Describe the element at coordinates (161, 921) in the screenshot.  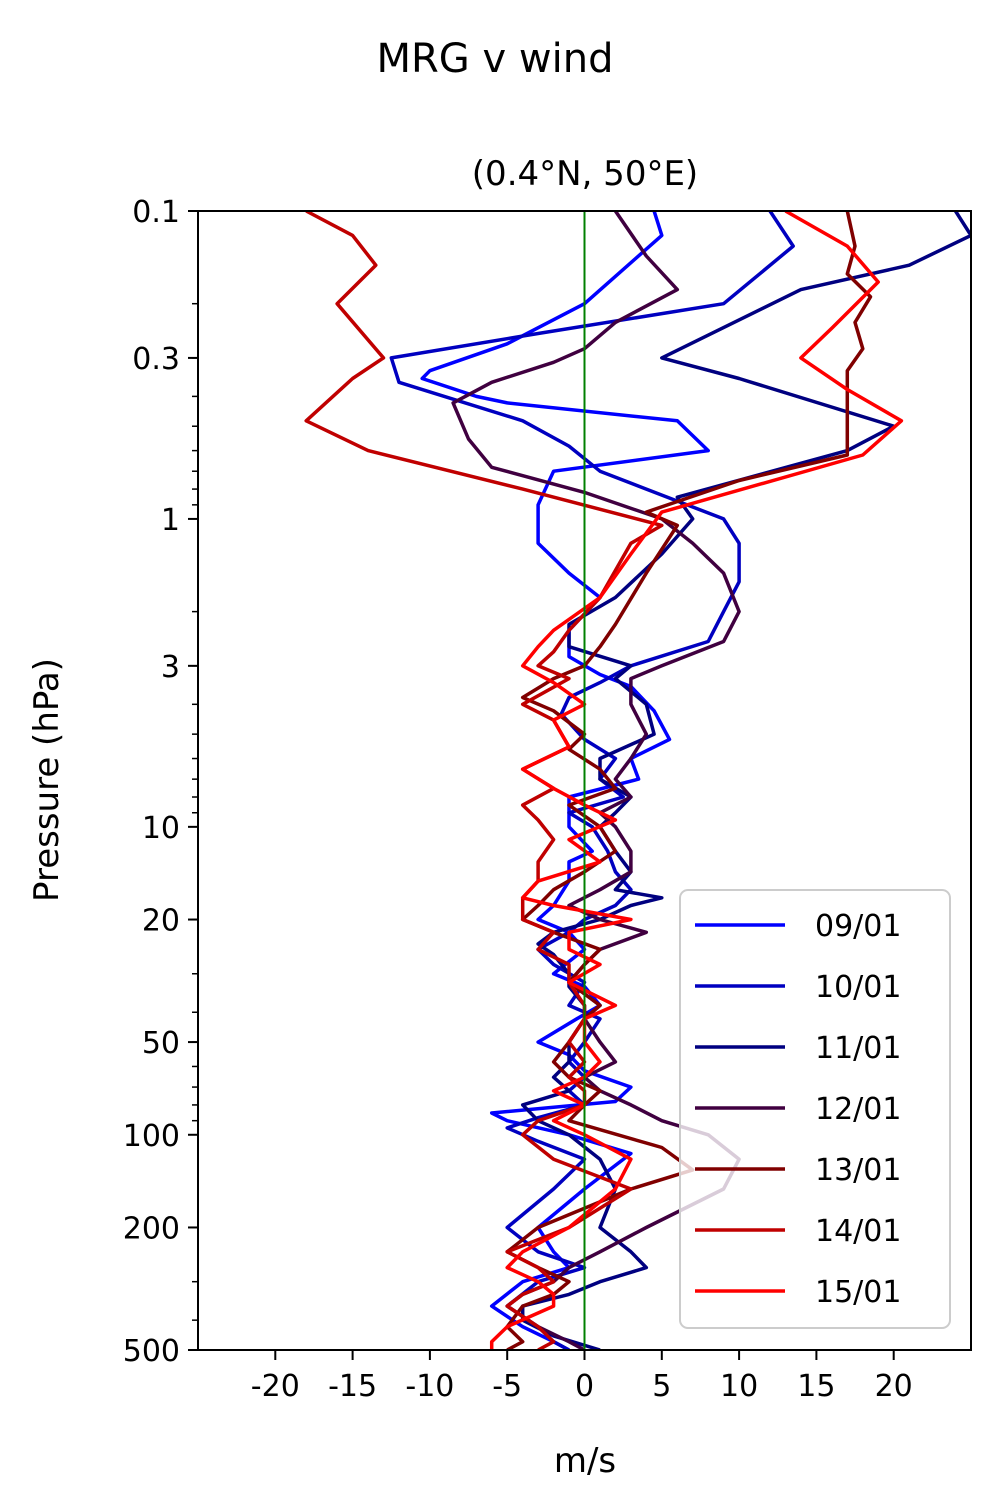
I see `y-tick-label: 20` at that location.